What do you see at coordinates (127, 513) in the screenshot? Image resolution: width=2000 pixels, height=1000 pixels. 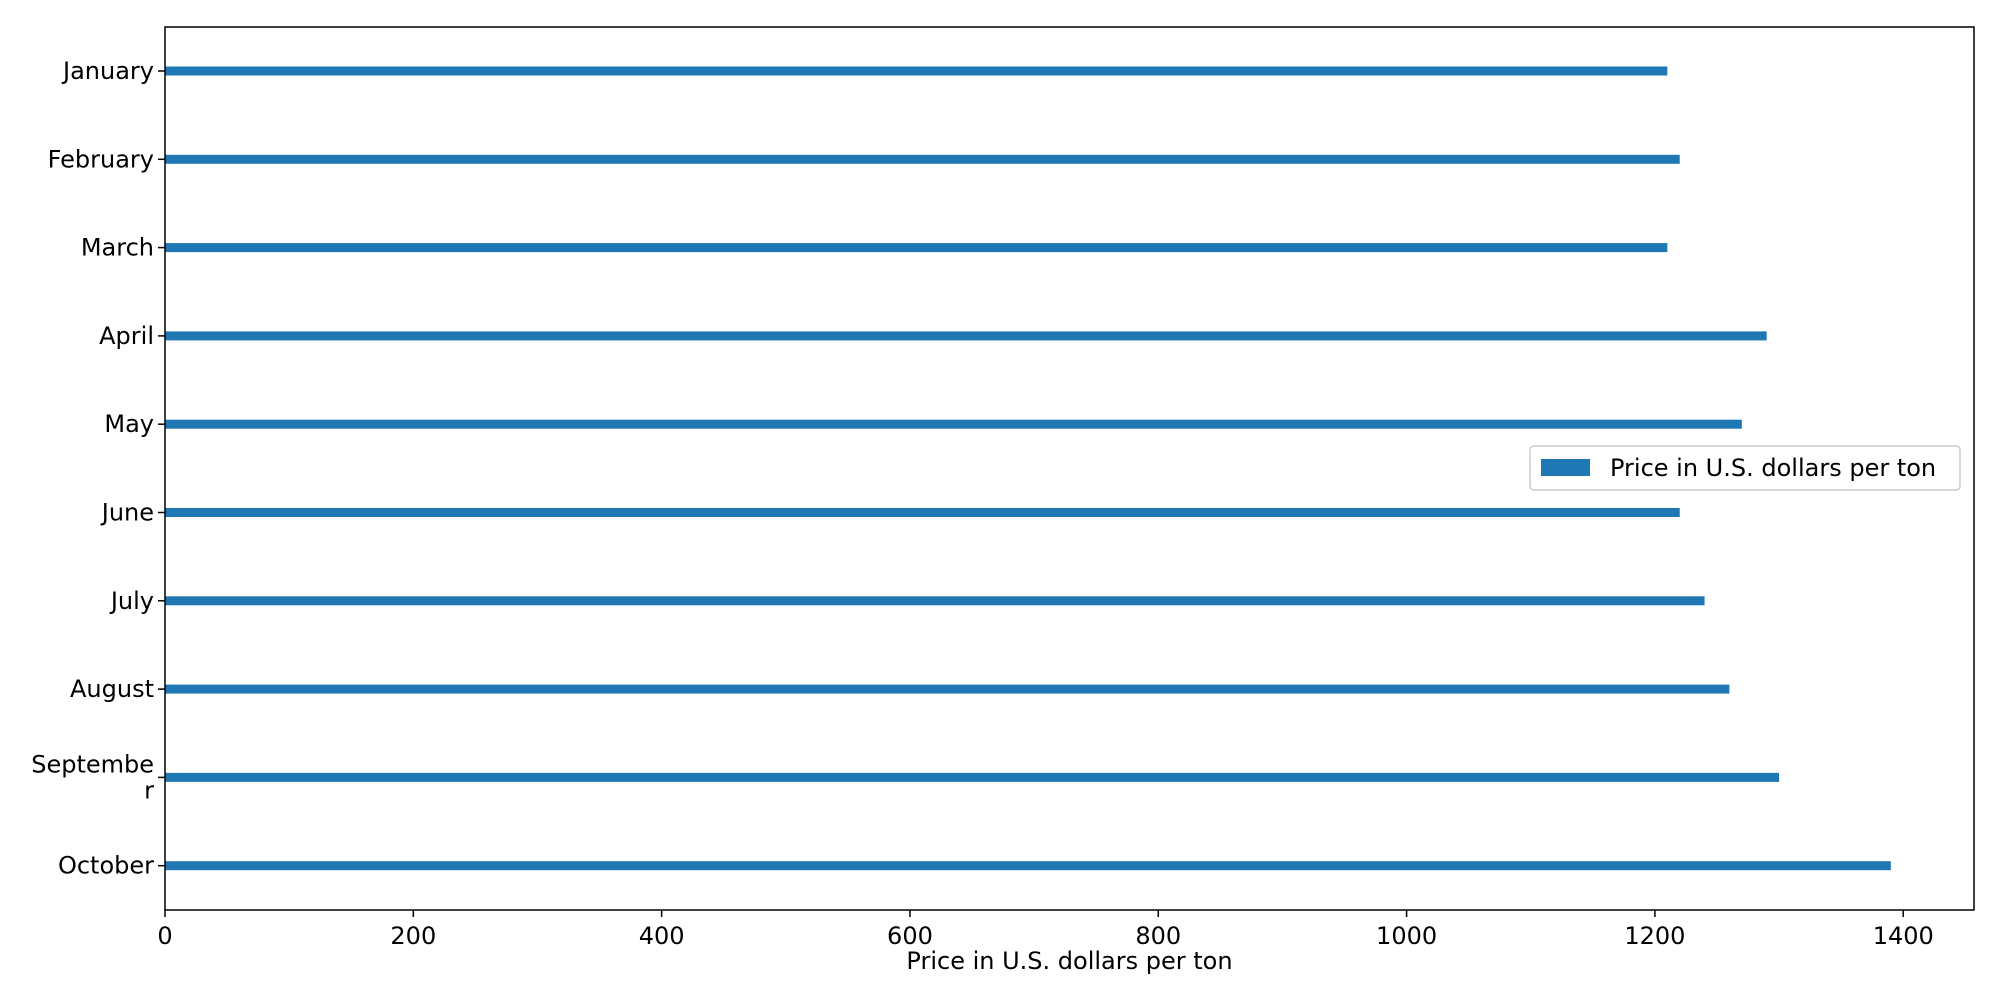 I see `y-tick-label: June` at bounding box center [127, 513].